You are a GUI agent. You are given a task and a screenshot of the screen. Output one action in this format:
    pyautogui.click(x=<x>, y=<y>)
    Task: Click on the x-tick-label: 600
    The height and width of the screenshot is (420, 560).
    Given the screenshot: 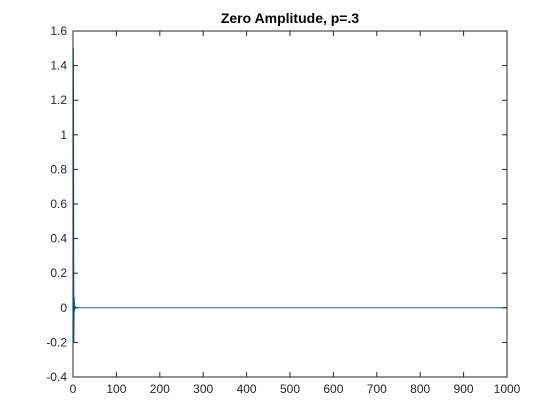 What is the action you would take?
    pyautogui.click(x=333, y=389)
    